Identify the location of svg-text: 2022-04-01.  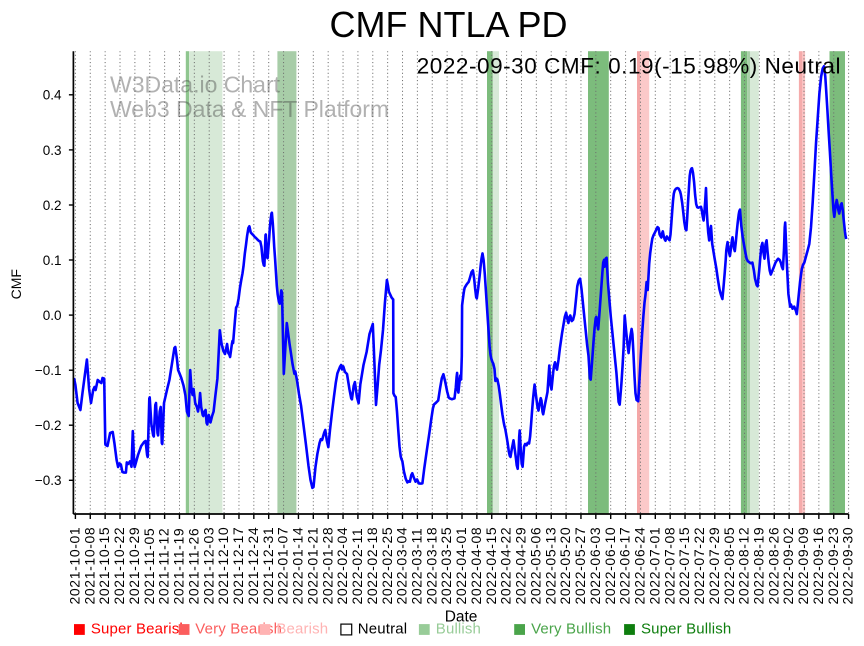
(461, 566).